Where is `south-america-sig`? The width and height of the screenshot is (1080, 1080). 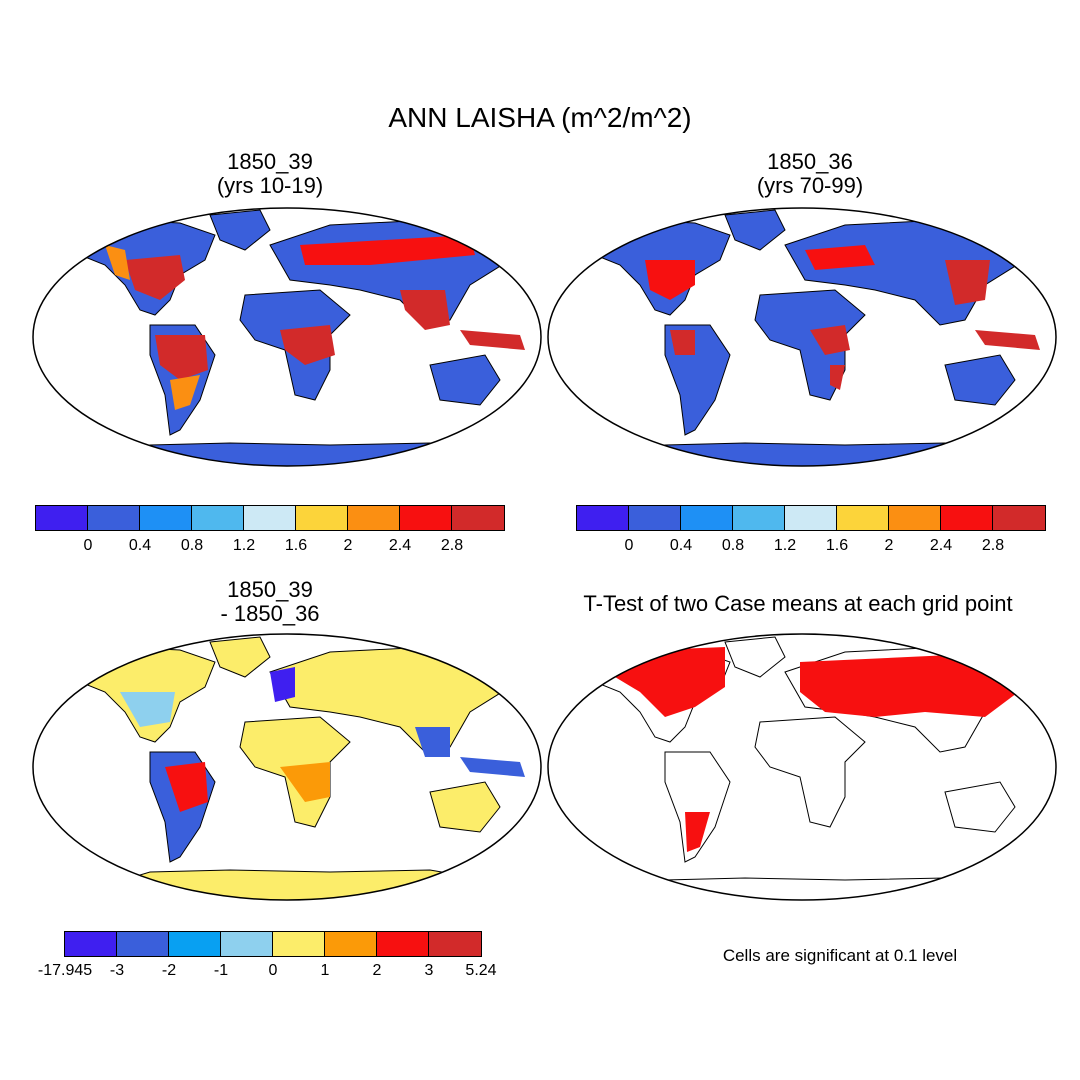
south-america-sig is located at coordinates (697, 832).